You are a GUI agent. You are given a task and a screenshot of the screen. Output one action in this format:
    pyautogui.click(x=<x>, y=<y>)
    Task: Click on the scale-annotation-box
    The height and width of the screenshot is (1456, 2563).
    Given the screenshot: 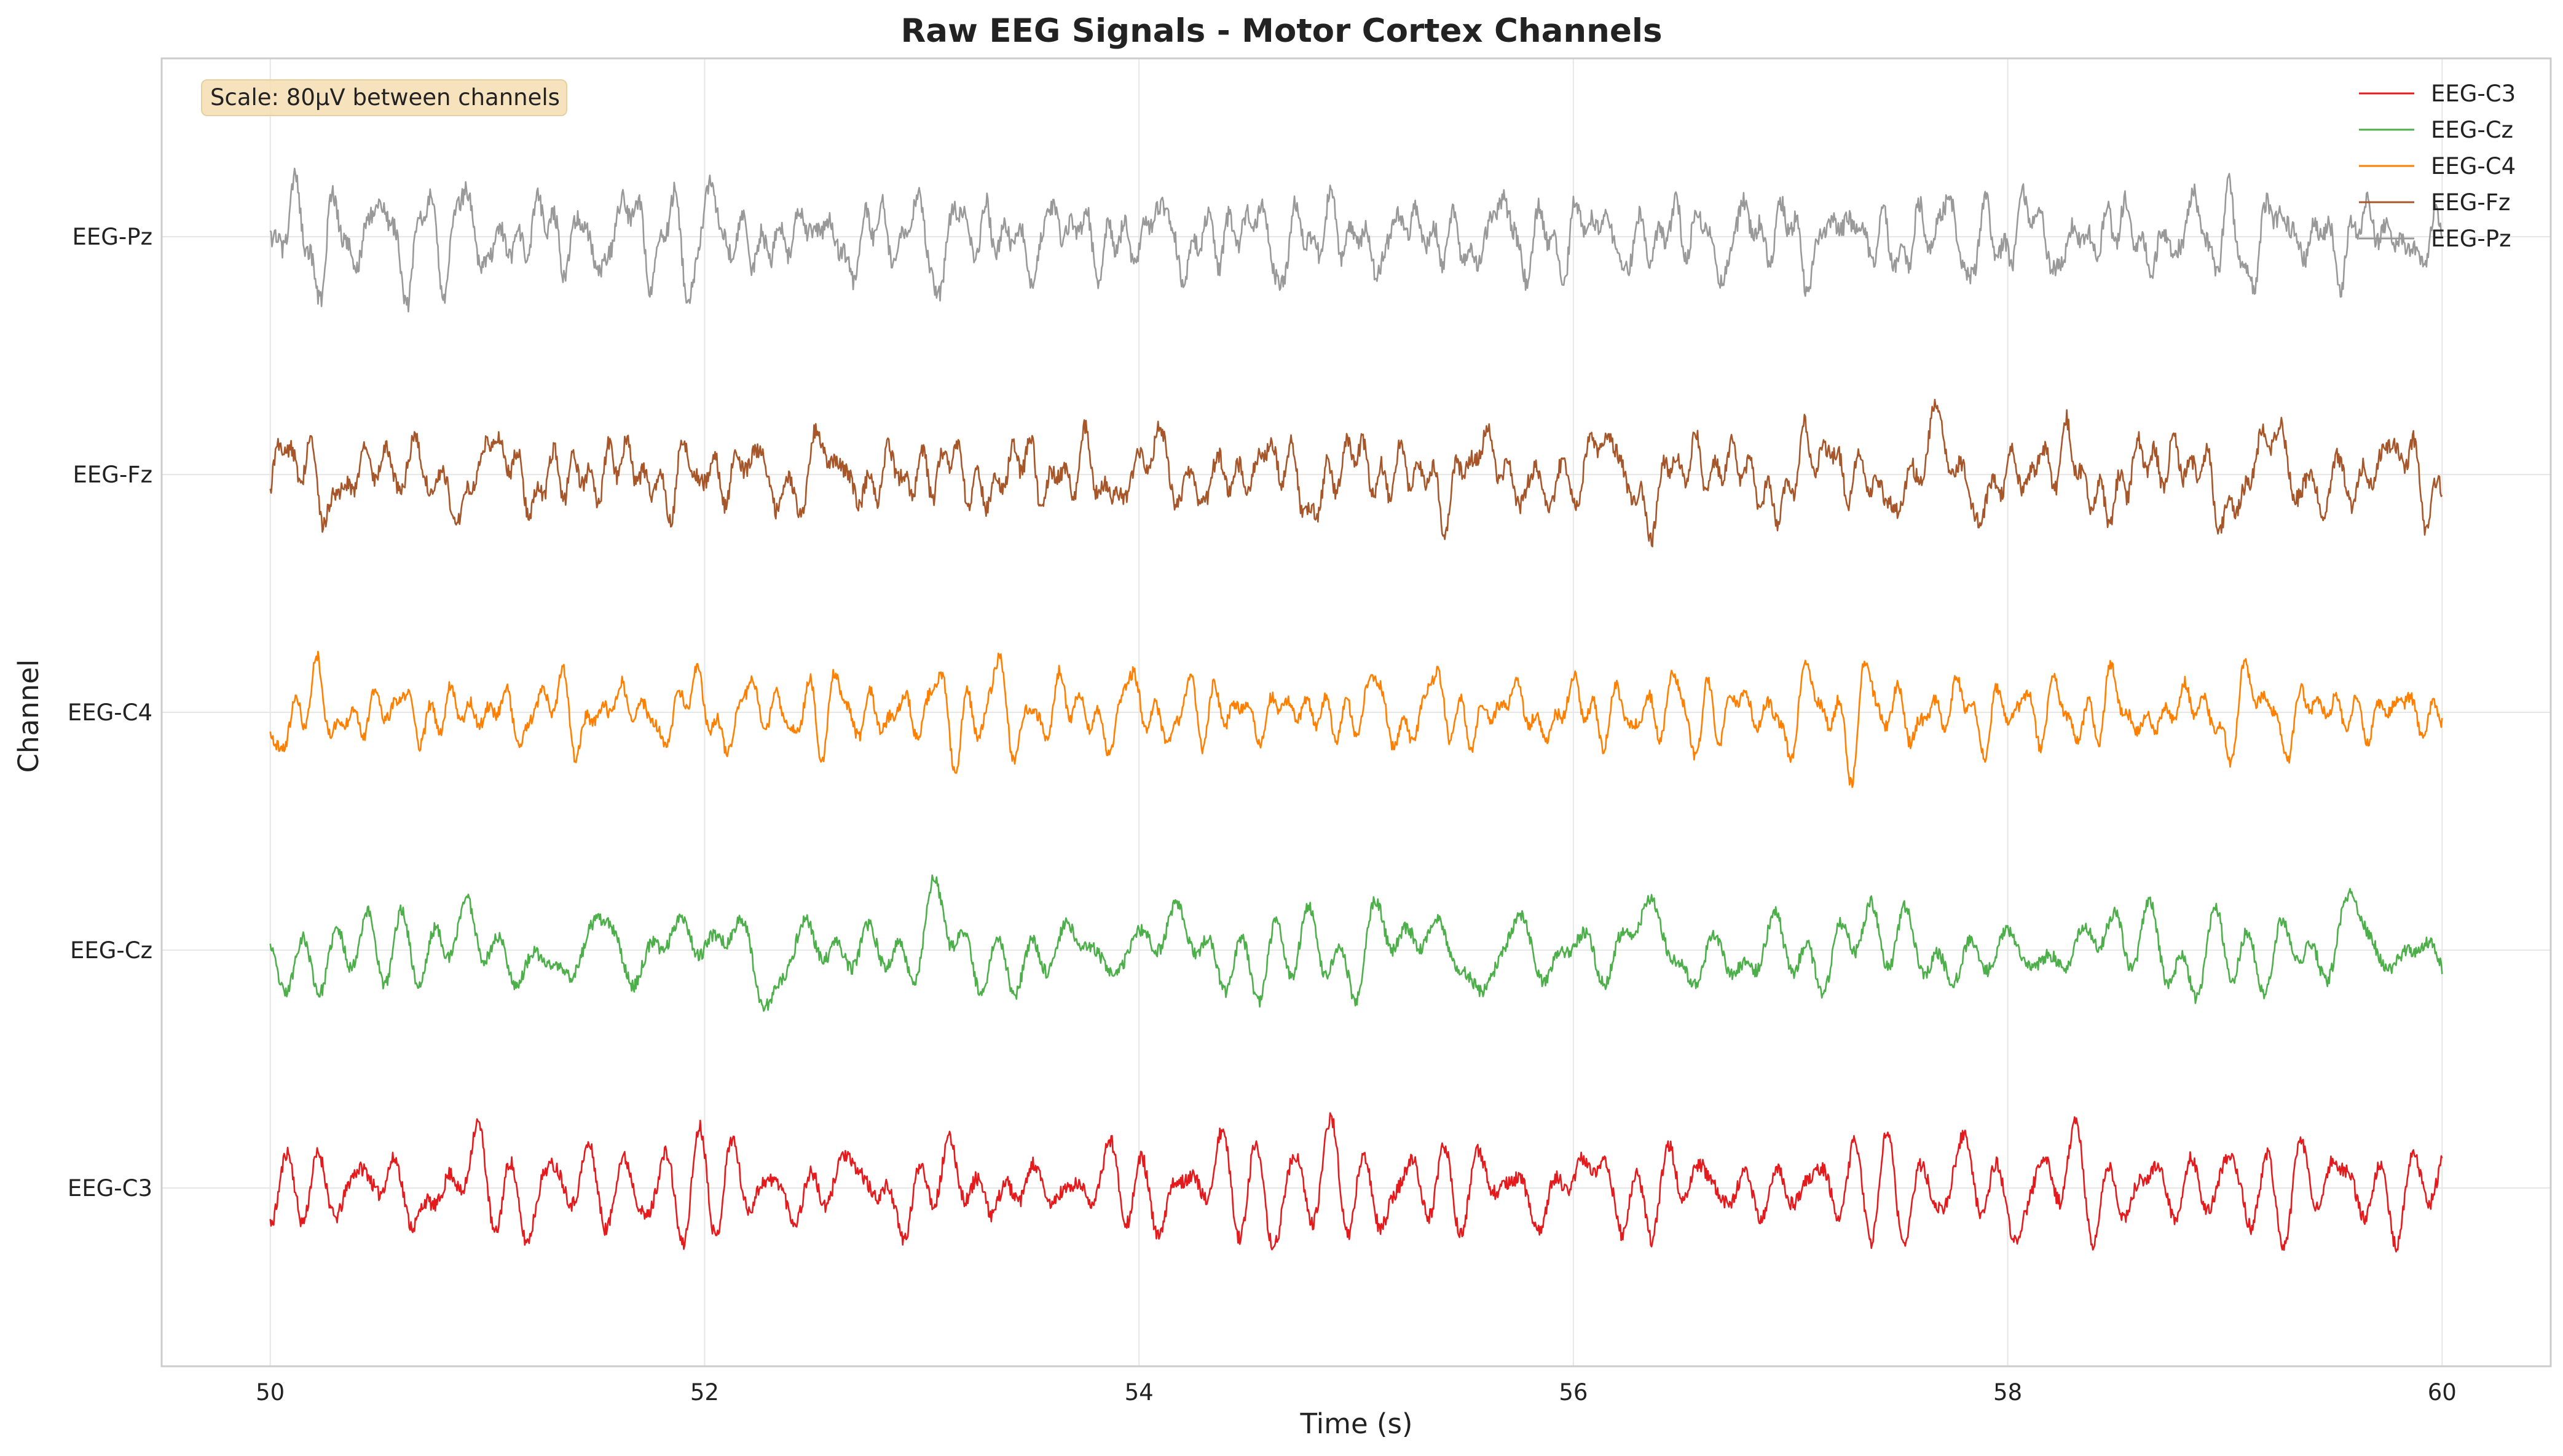 What is the action you would take?
    pyautogui.click(x=384, y=97)
    